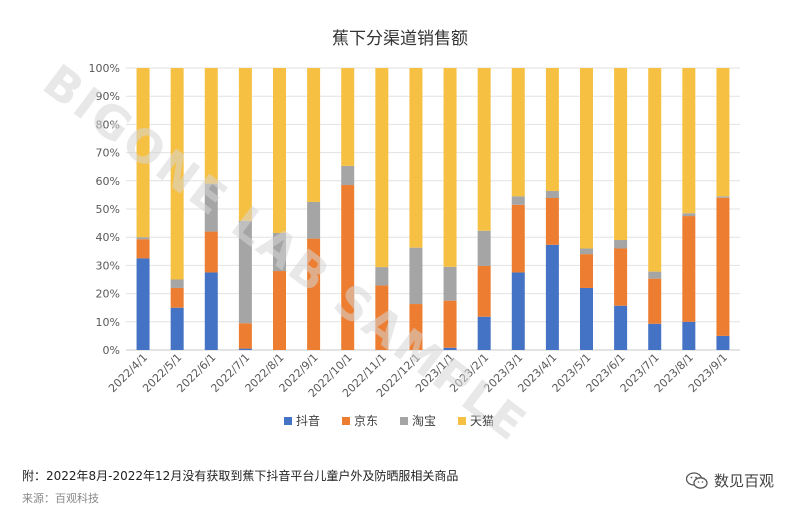  Describe the element at coordinates (743, 481) in the screenshot. I see `brand-name: 数见百观` at that location.